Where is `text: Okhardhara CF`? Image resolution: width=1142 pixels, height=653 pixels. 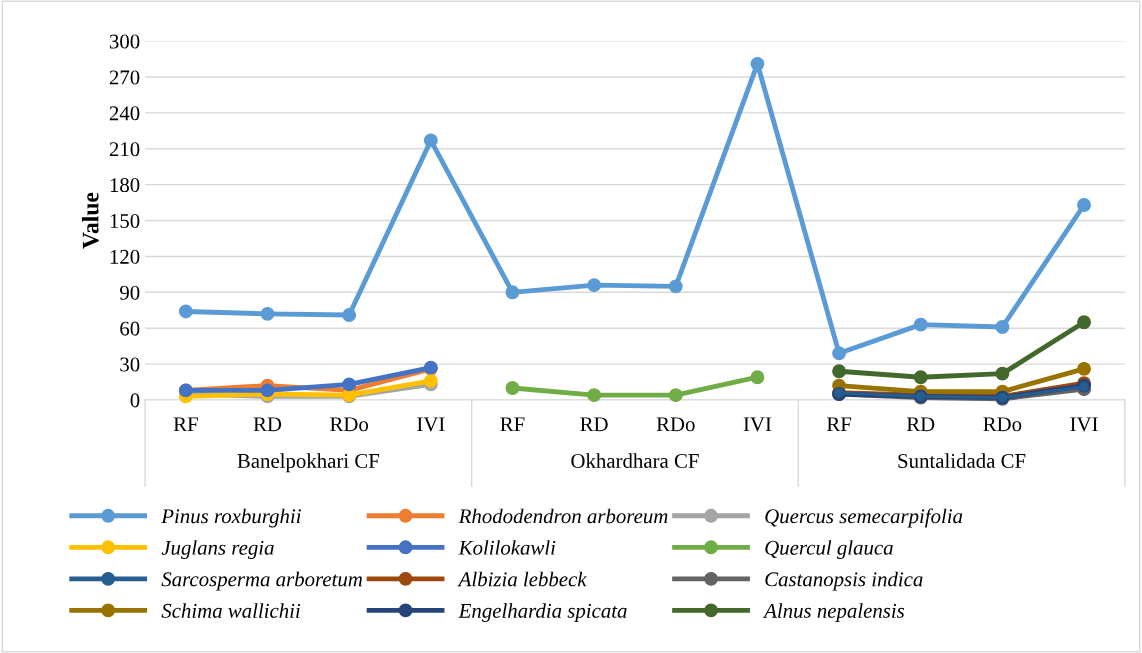 text: Okhardhara CF is located at coordinates (635, 460).